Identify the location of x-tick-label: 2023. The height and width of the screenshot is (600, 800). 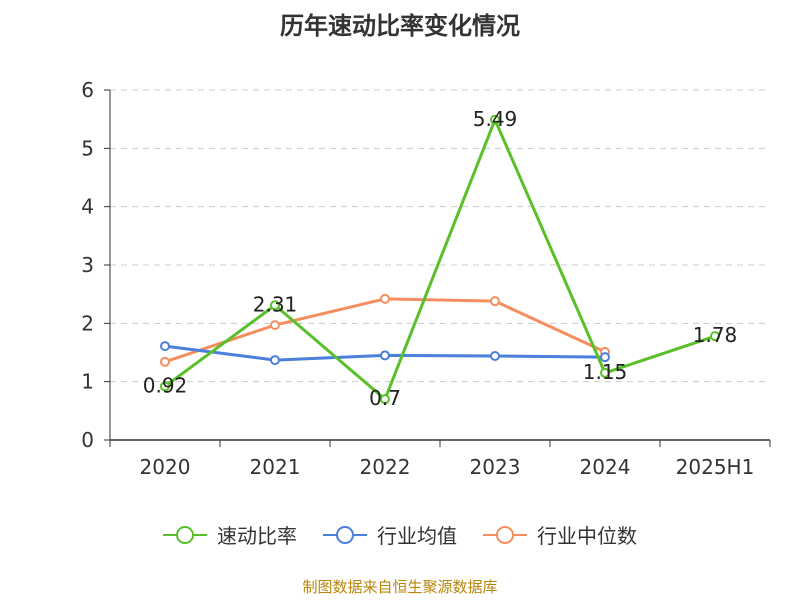
(495, 467).